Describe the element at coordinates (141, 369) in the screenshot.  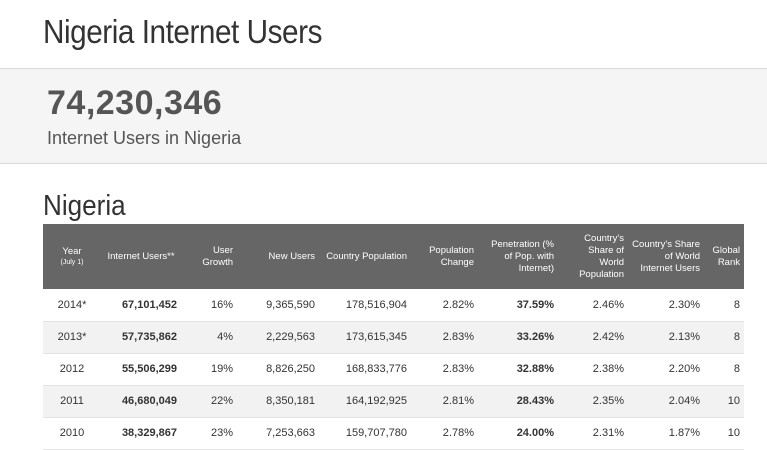
I see `cell-internet-users: 55,506,299` at that location.